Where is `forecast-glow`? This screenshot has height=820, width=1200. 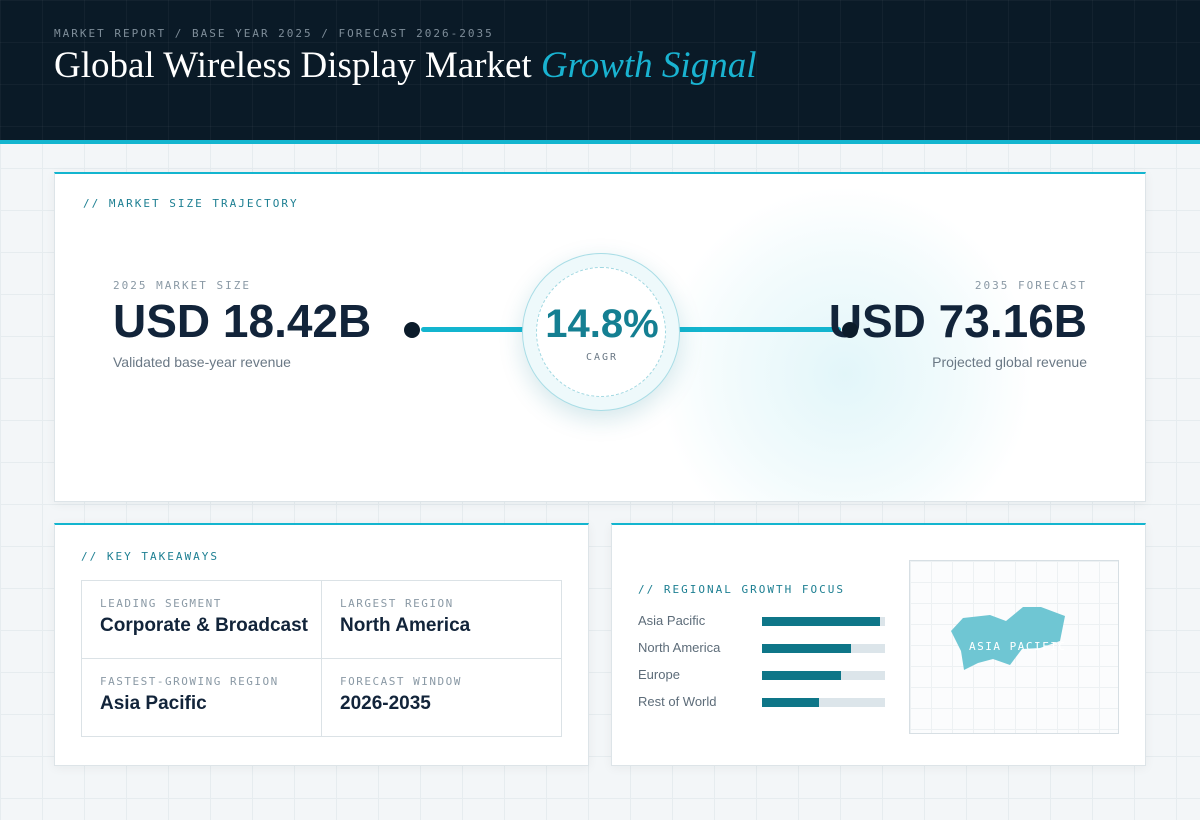
forecast-glow is located at coordinates (845, 342).